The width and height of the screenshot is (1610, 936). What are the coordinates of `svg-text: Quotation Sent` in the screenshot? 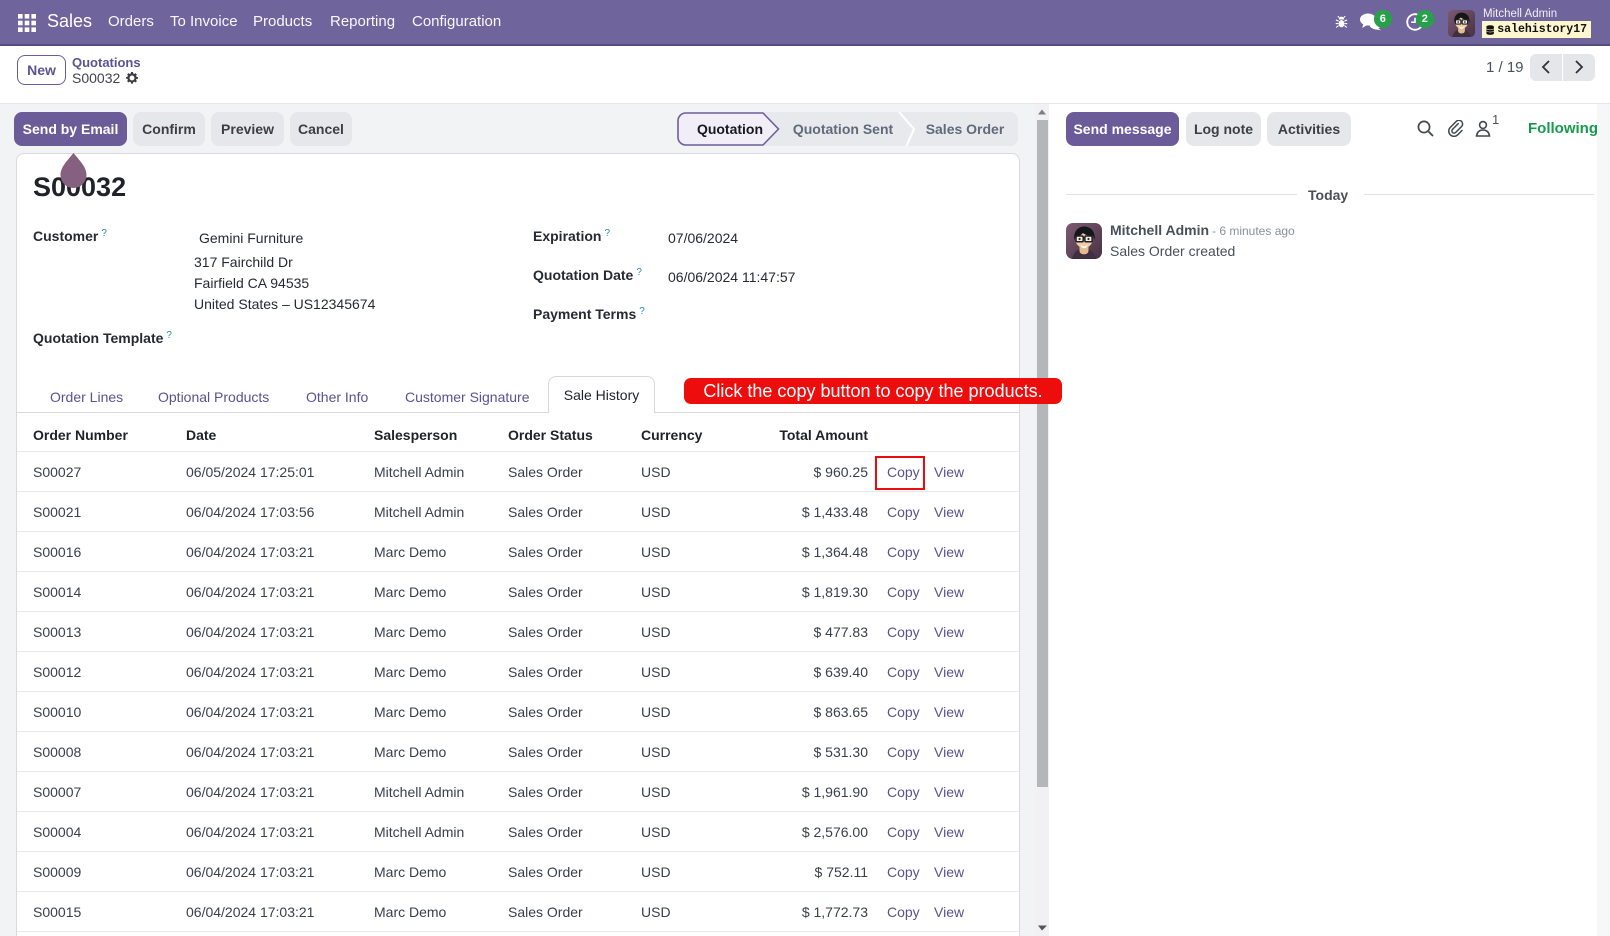 It's located at (843, 129).